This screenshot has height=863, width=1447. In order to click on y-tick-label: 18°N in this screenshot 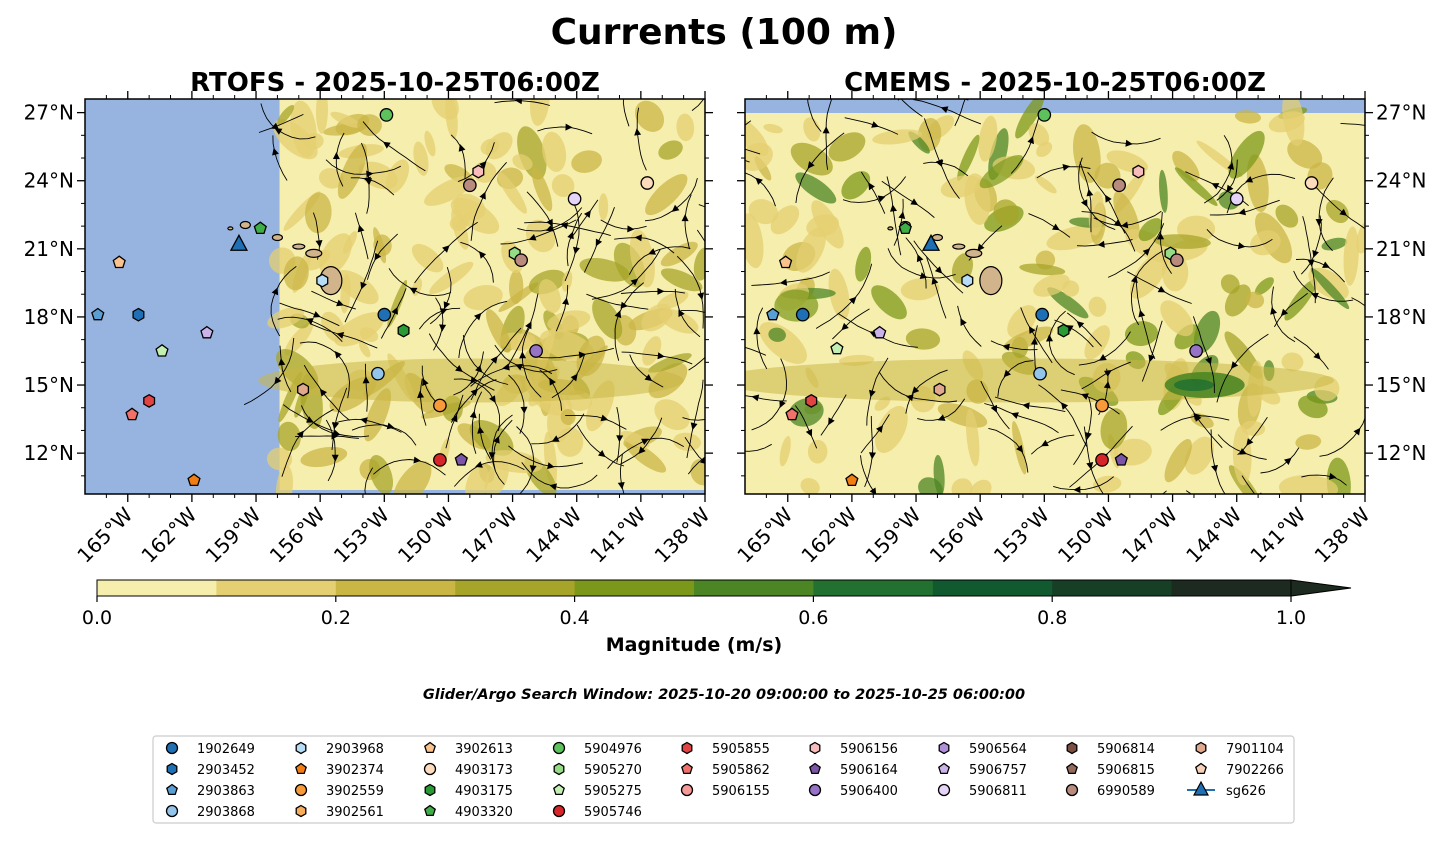, I will do `click(1401, 317)`.